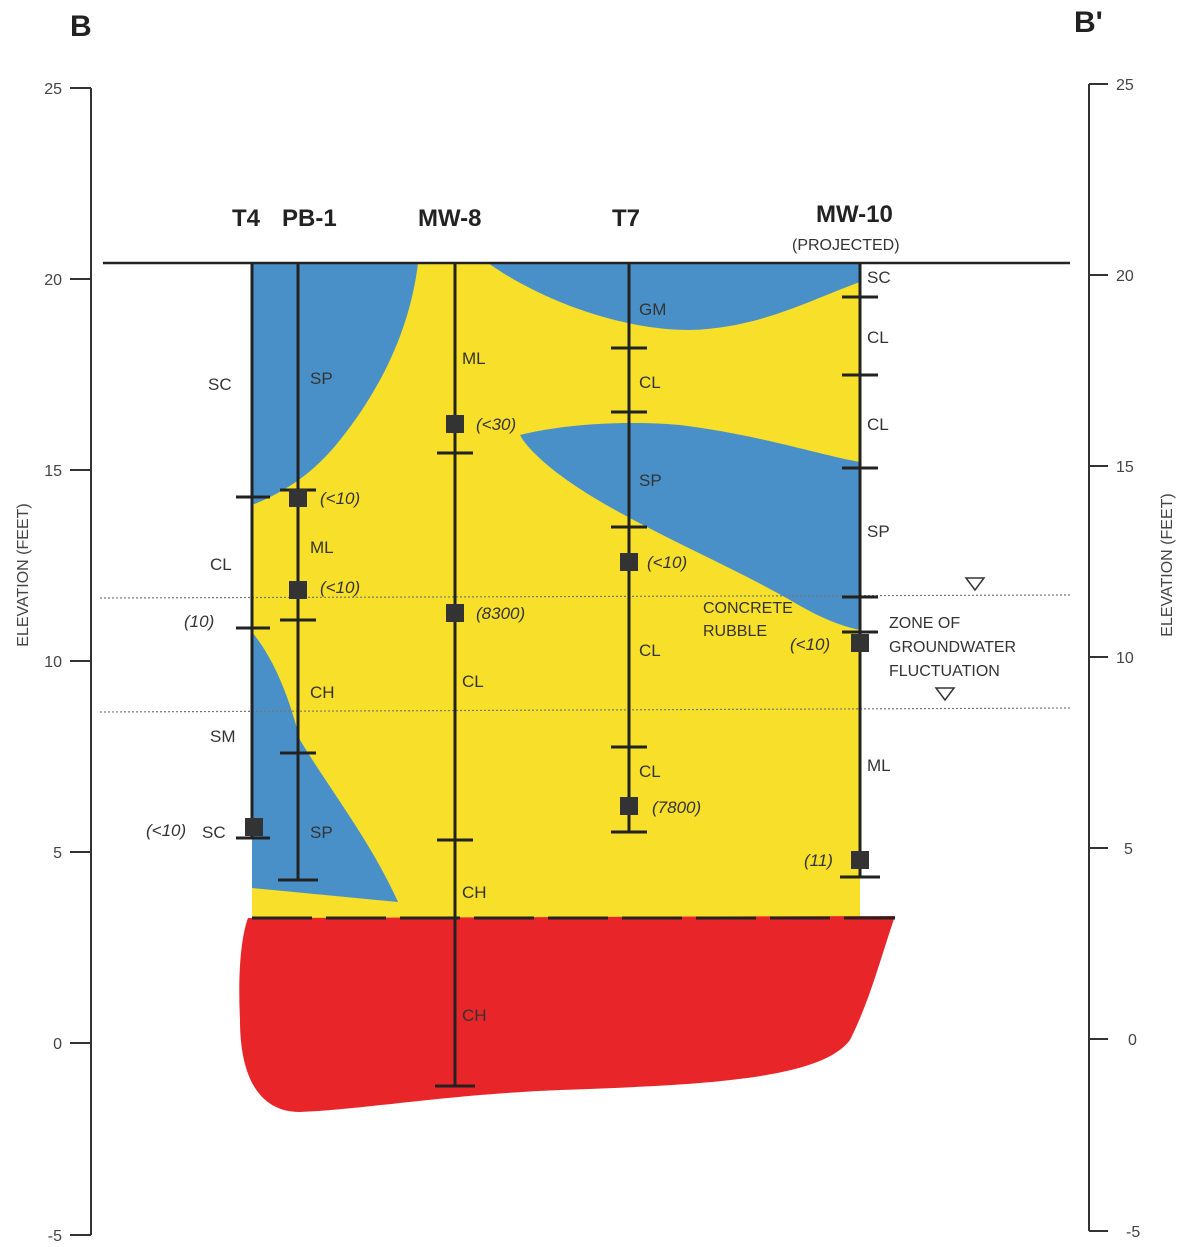 The height and width of the screenshot is (1247, 1182). Describe the element at coordinates (878, 531) in the screenshot. I see `soil-mw10-sp: SP` at that location.